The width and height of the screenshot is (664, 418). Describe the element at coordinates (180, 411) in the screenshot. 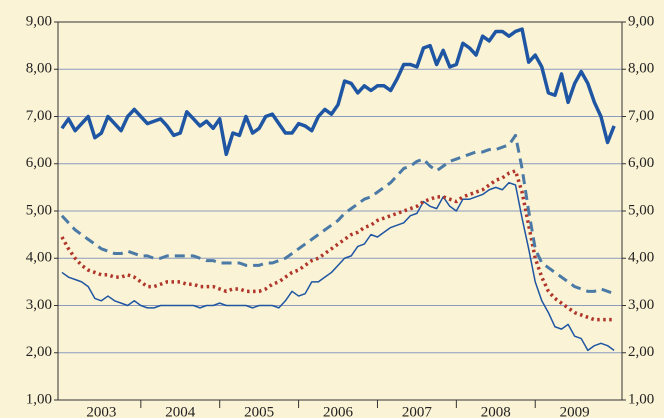

I see `x-tick-label: 2004` at that location.